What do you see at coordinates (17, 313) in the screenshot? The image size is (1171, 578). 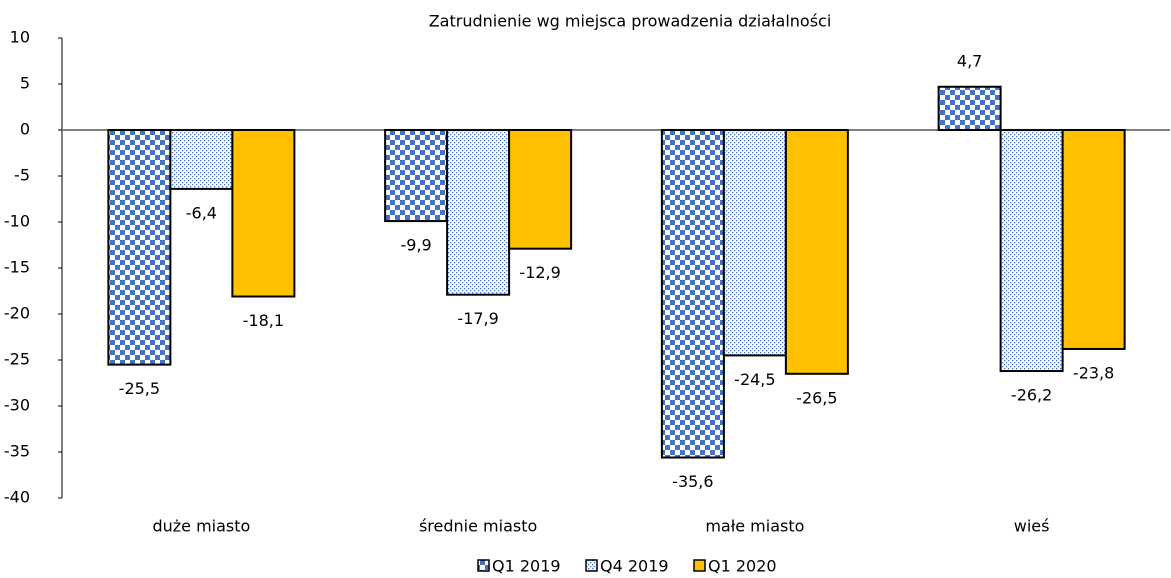 I see `y-tick-label: -20` at bounding box center [17, 313].